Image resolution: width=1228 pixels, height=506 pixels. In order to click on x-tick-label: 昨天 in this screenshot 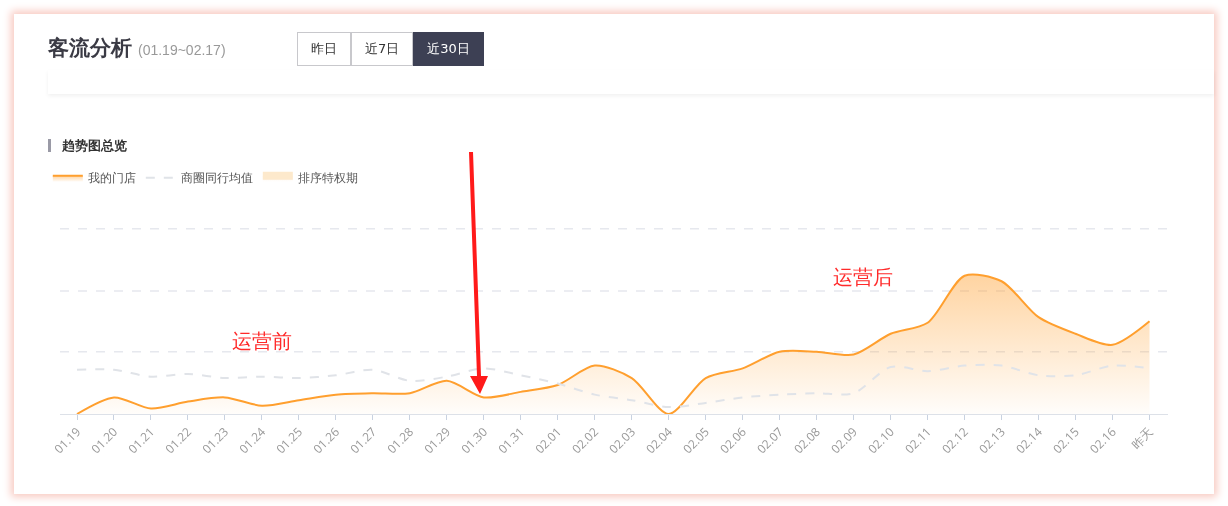, I will do `click(1142, 438)`.